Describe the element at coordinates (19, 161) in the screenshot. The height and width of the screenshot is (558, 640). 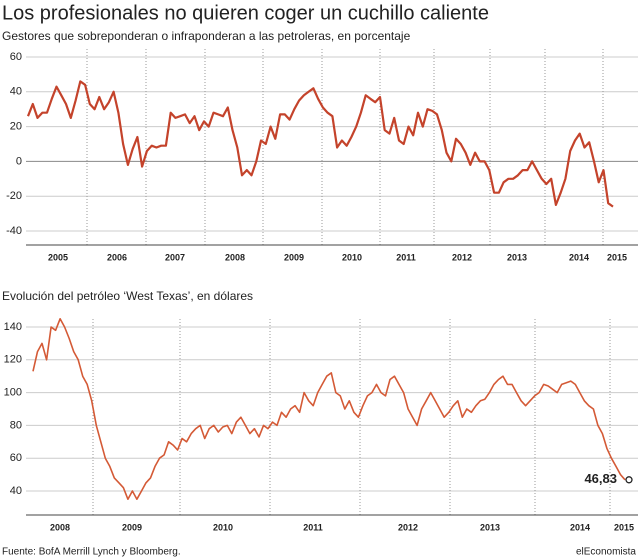
I see `y-tick-label: 0` at that location.